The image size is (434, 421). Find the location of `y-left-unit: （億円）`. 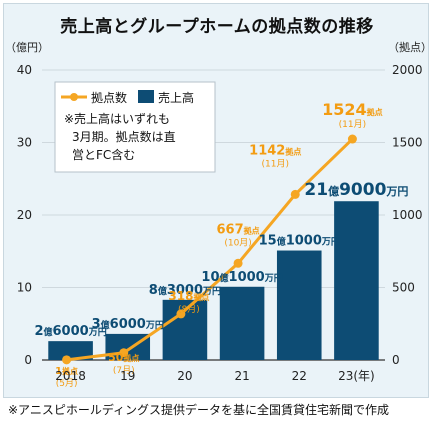

y-left-unit: （億円） is located at coordinates (27, 47).